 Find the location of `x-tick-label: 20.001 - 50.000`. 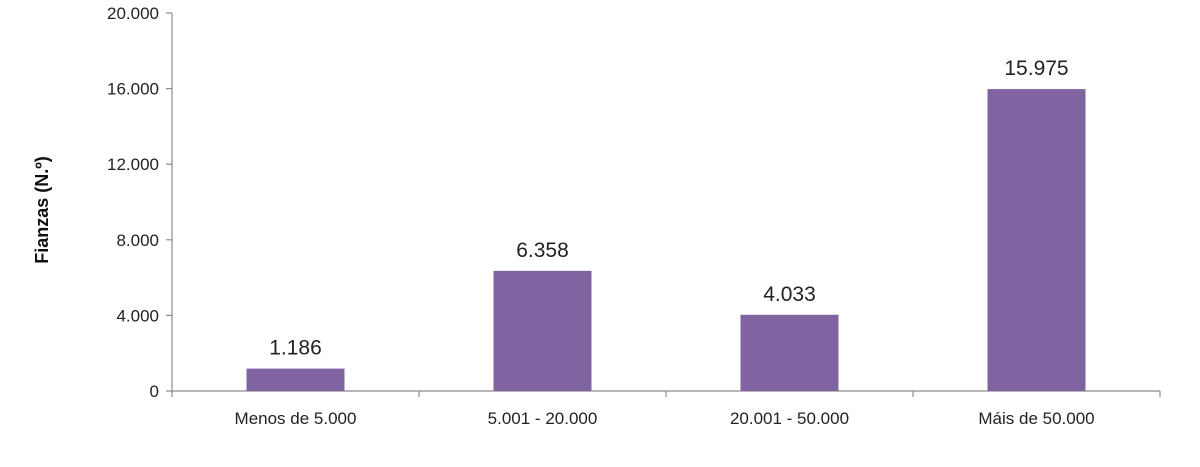

x-tick-label: 20.001 - 50.000 is located at coordinates (789, 418).